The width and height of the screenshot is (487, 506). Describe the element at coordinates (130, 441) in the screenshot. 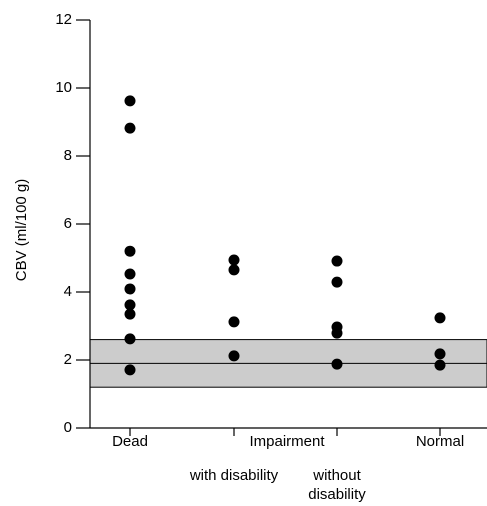

I see `x-tick-label: Dead` at that location.